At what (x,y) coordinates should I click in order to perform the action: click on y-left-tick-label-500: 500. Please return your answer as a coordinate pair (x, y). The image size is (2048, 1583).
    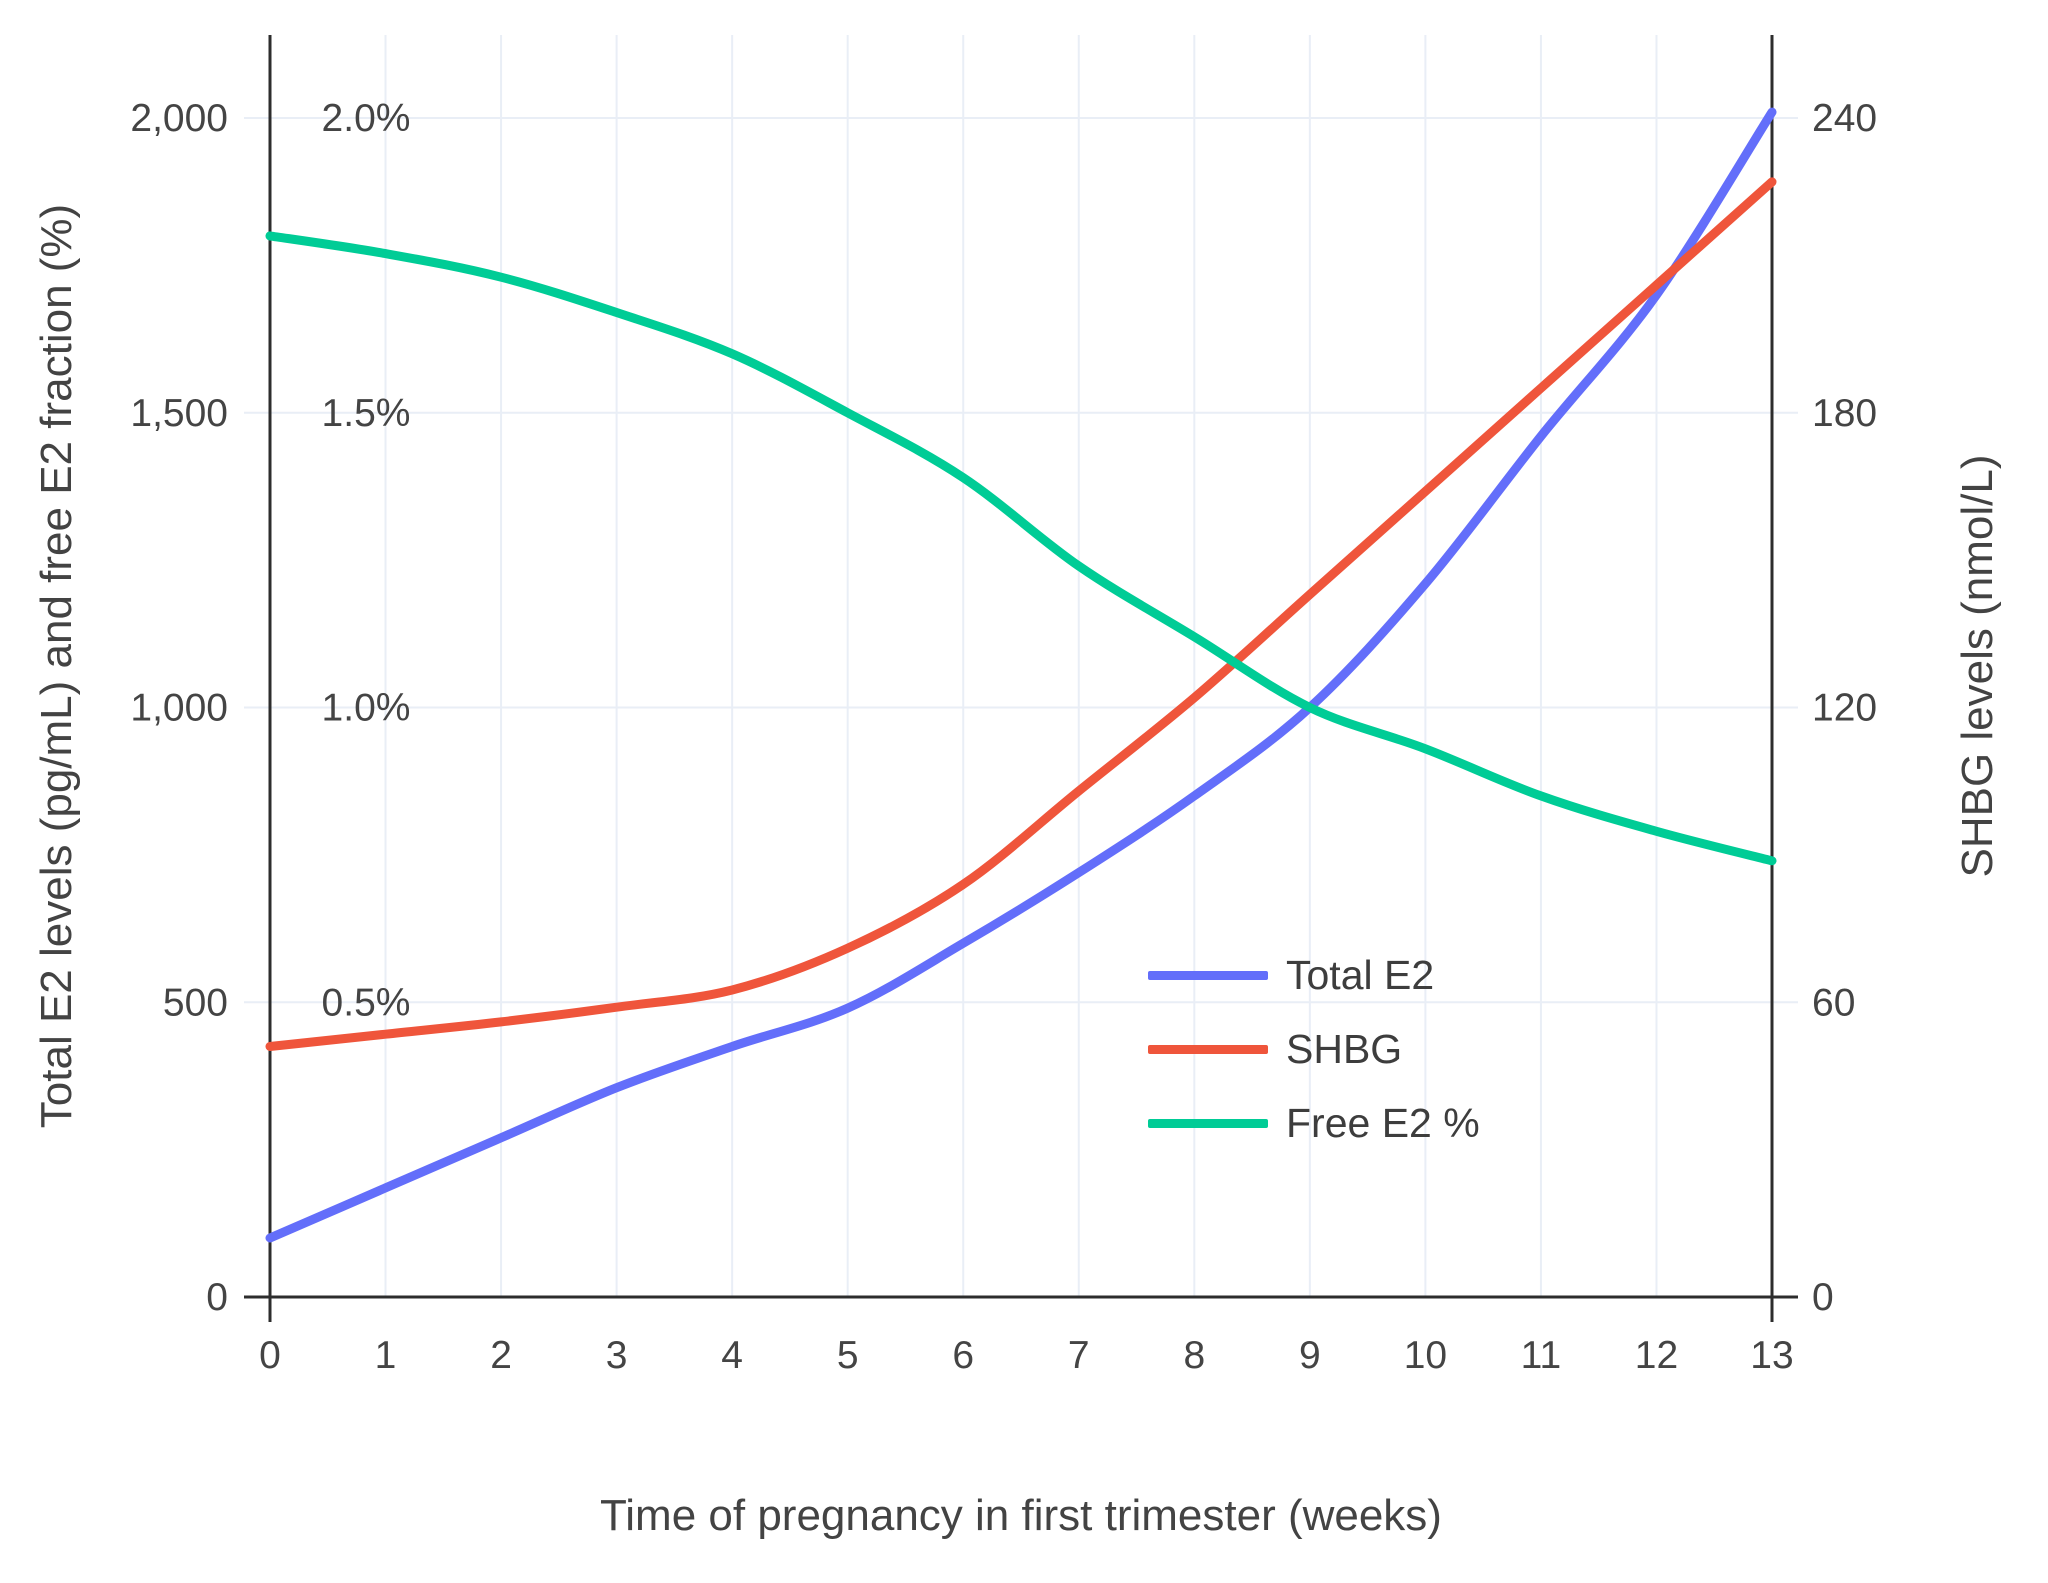
    Looking at the image, I should click on (195, 1002).